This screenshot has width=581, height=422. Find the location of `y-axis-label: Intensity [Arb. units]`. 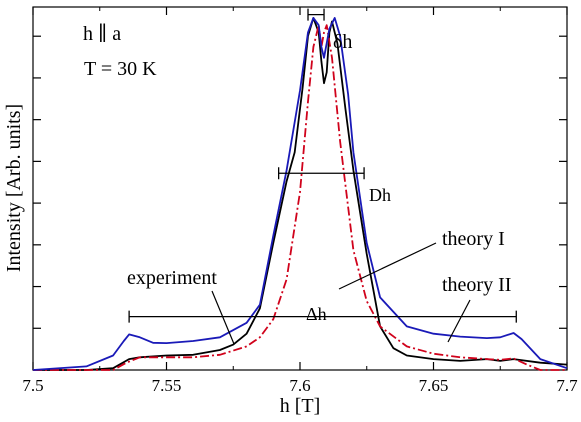

y-axis-label: Intensity [Arb. units] is located at coordinates (14, 188).